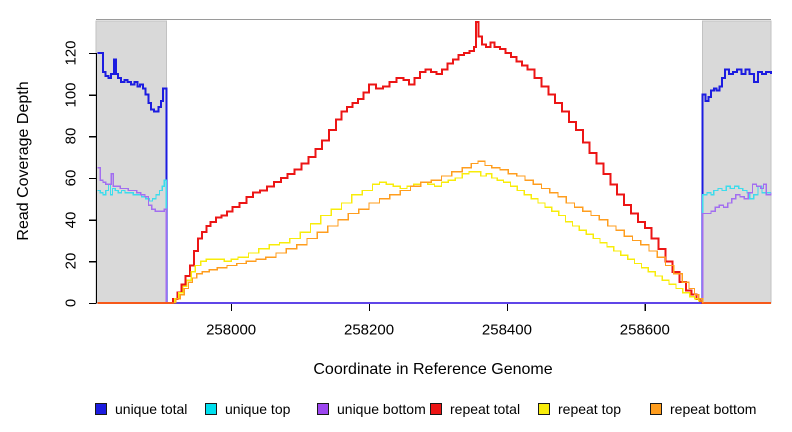 This screenshot has width=792, height=432. What do you see at coordinates (71, 261) in the screenshot?
I see `y-tick-label: 20` at bounding box center [71, 261].